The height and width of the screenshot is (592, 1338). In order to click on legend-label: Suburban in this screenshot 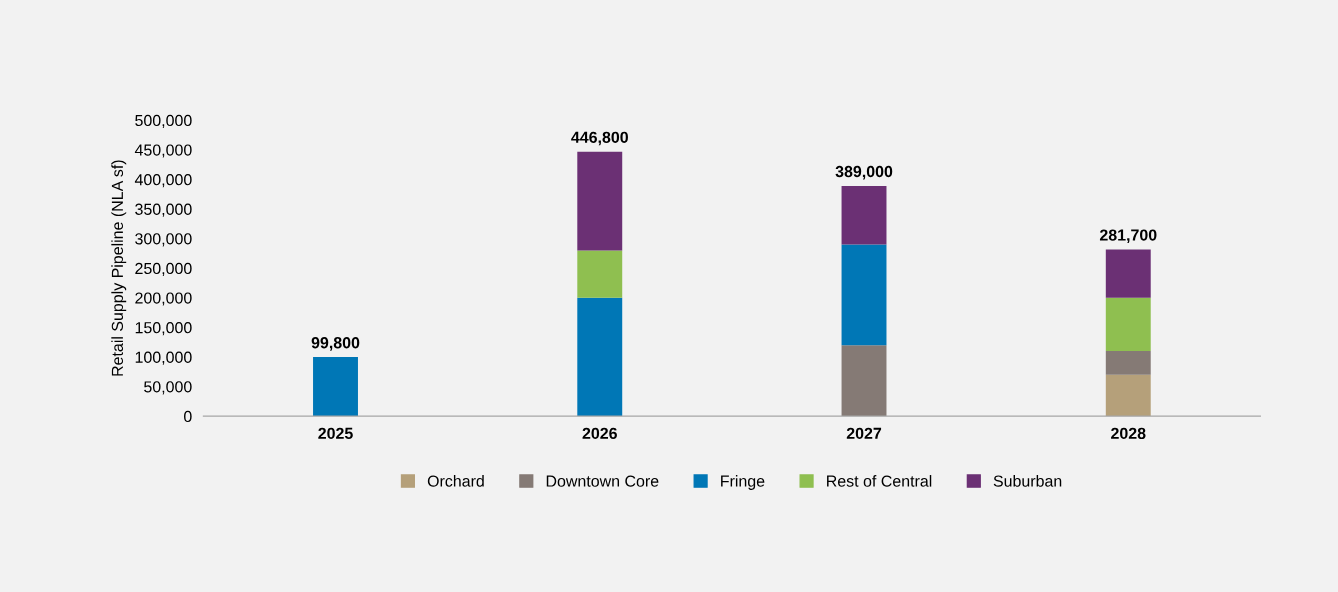, I will do `click(1027, 481)`.